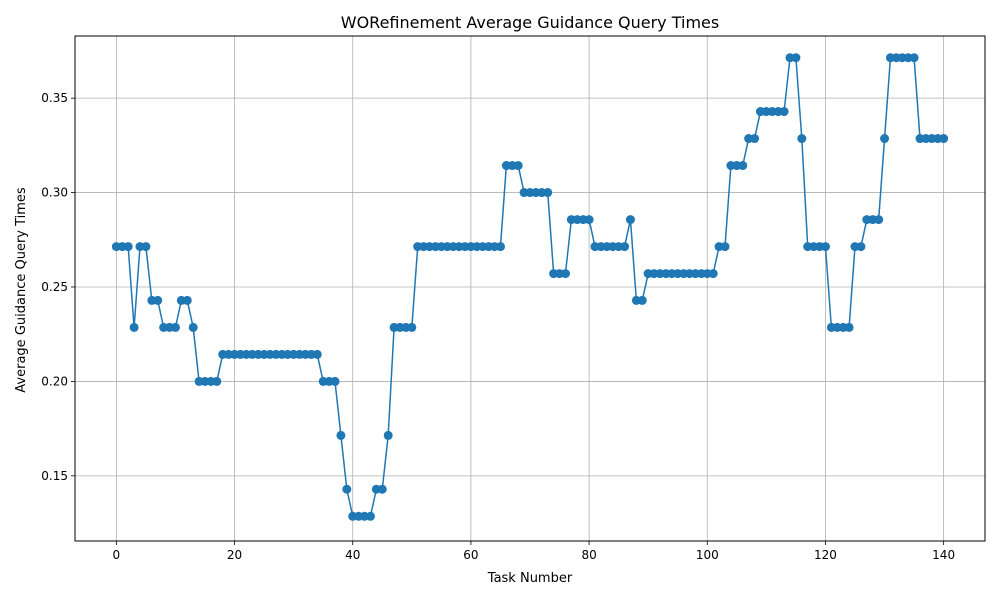 Image resolution: width=1000 pixels, height=604 pixels. What do you see at coordinates (943, 555) in the screenshot?
I see `x-tick-label: 140` at bounding box center [943, 555].